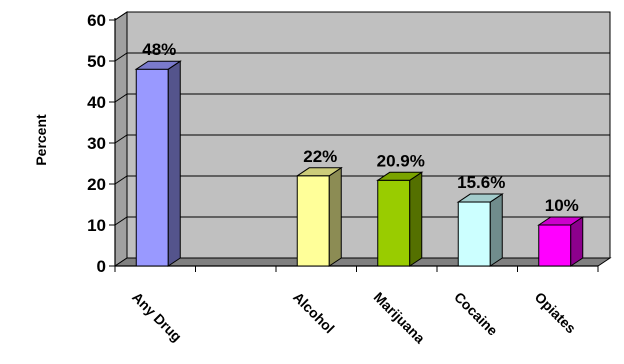 The image size is (624, 364). I want to click on category-label: Opiates, so click(556, 313).